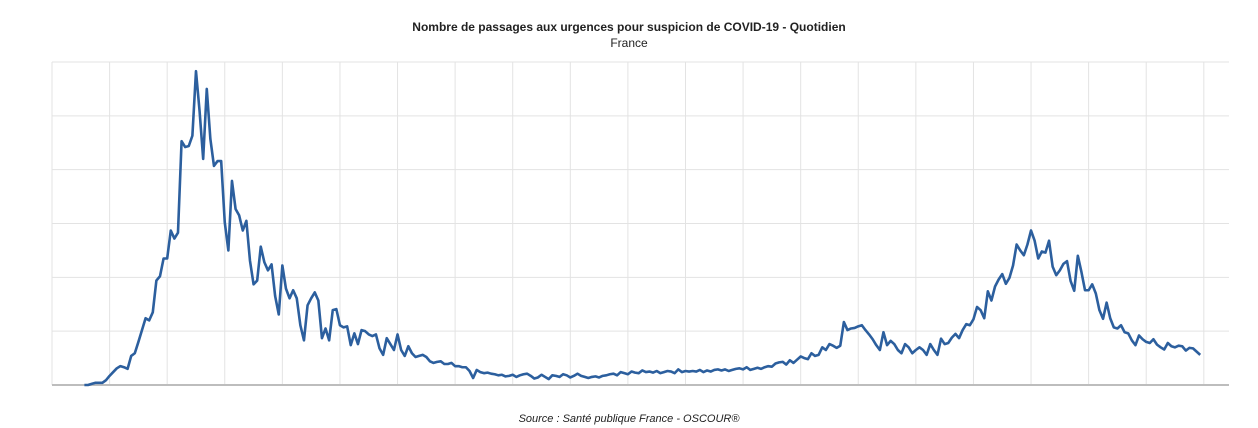 This screenshot has height=428, width=1258. Describe the element at coordinates (630, 419) in the screenshot. I see `source-note: Source : Santé publique France - OSCOUR®` at that location.